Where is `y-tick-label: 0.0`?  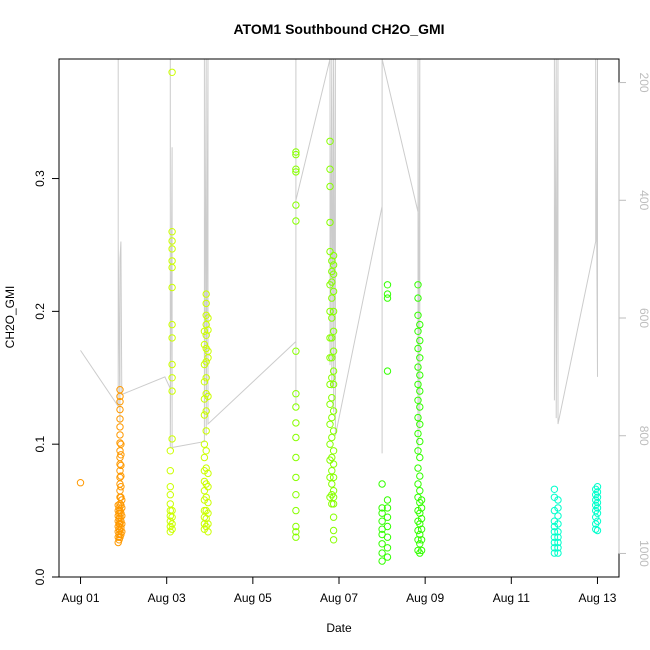 y-tick-label: 0.0 is located at coordinates (40, 576).